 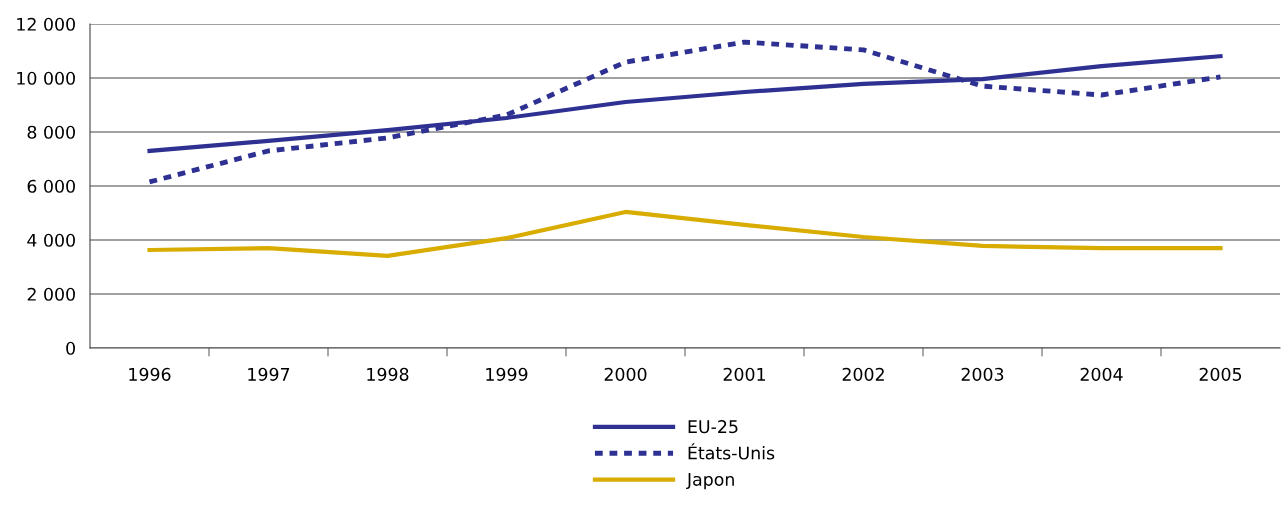 What do you see at coordinates (51, 240) in the screenshot?
I see `y-tick-label: 4 000` at bounding box center [51, 240].